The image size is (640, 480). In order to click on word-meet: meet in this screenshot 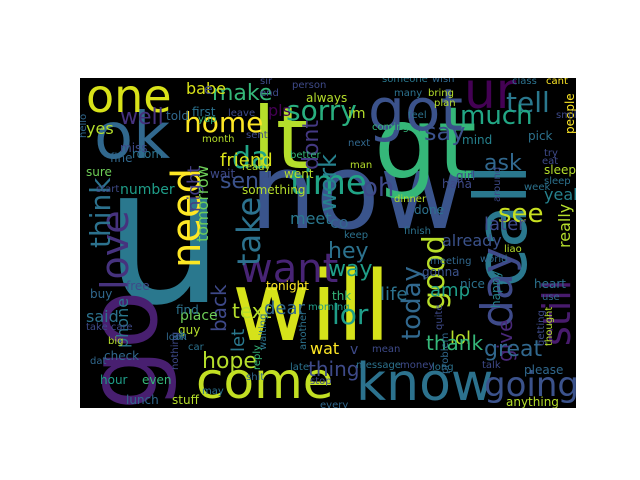, I will do `click(311, 218)`.